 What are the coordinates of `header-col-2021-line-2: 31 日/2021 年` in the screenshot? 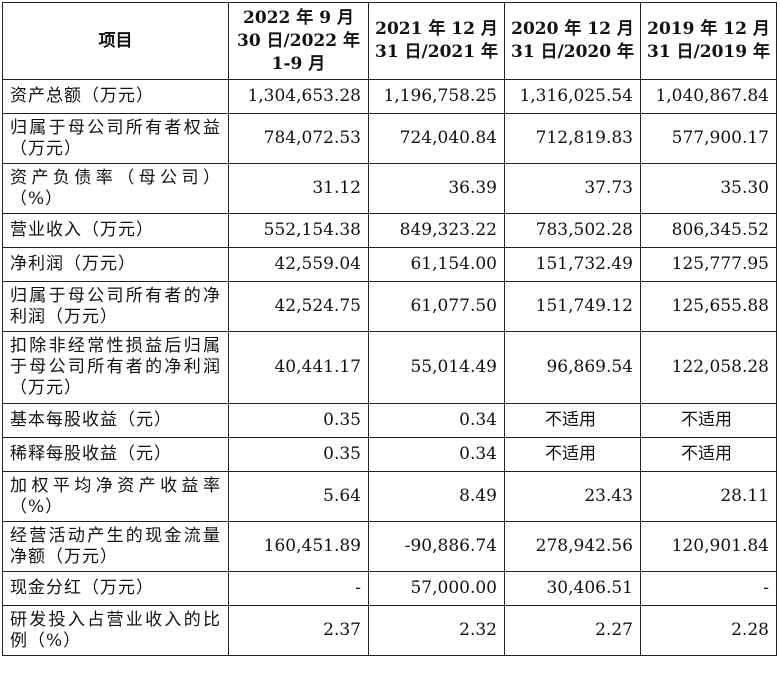 It's located at (436, 52).